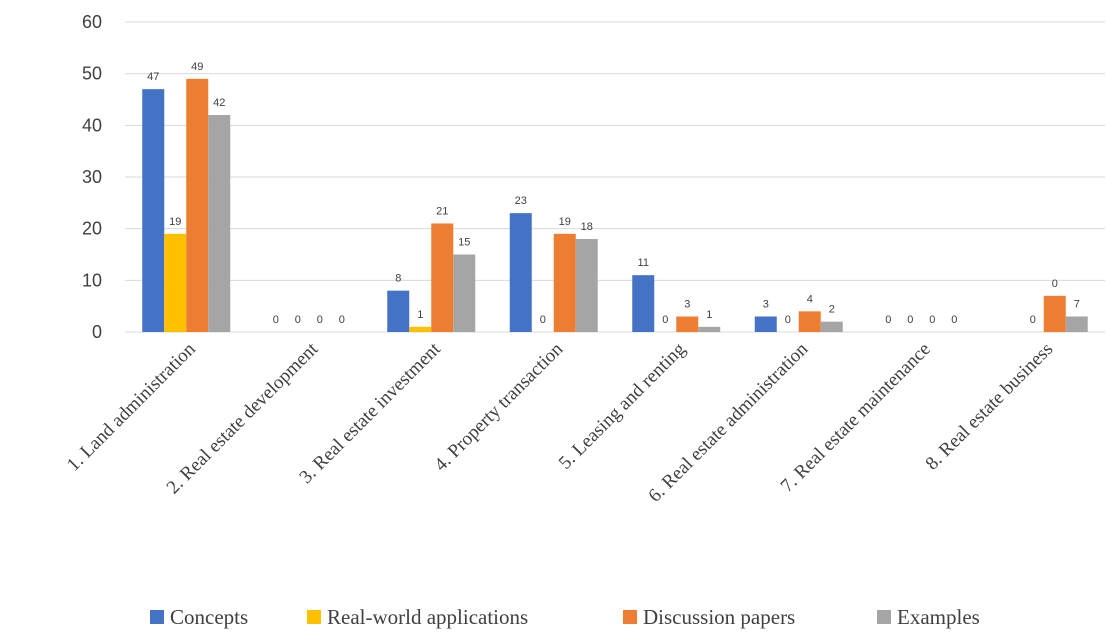 This screenshot has height=637, width=1106. What do you see at coordinates (832, 310) in the screenshot?
I see `data-label: 2` at bounding box center [832, 310].